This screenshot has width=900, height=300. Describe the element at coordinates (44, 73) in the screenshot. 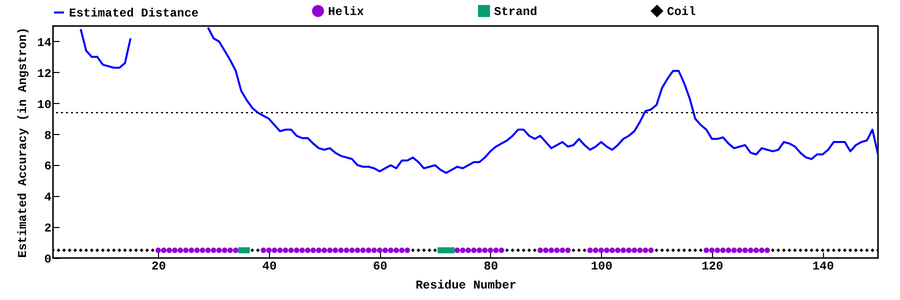

I see `y-tick-label: 12` at that location.